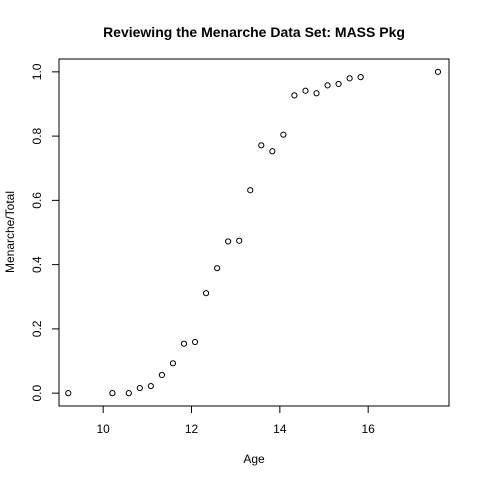  I want to click on y-axis: 0.0 0.2 0.4 0.6 0.8 1.0, so click(45, 232).